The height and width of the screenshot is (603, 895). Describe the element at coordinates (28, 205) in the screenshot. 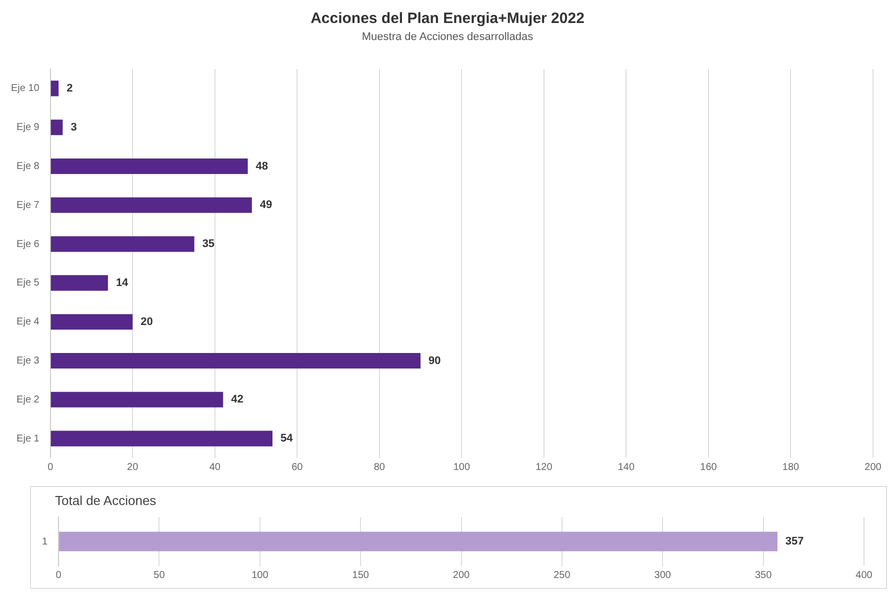

I see `y-tick-label: Eje 7` at that location.